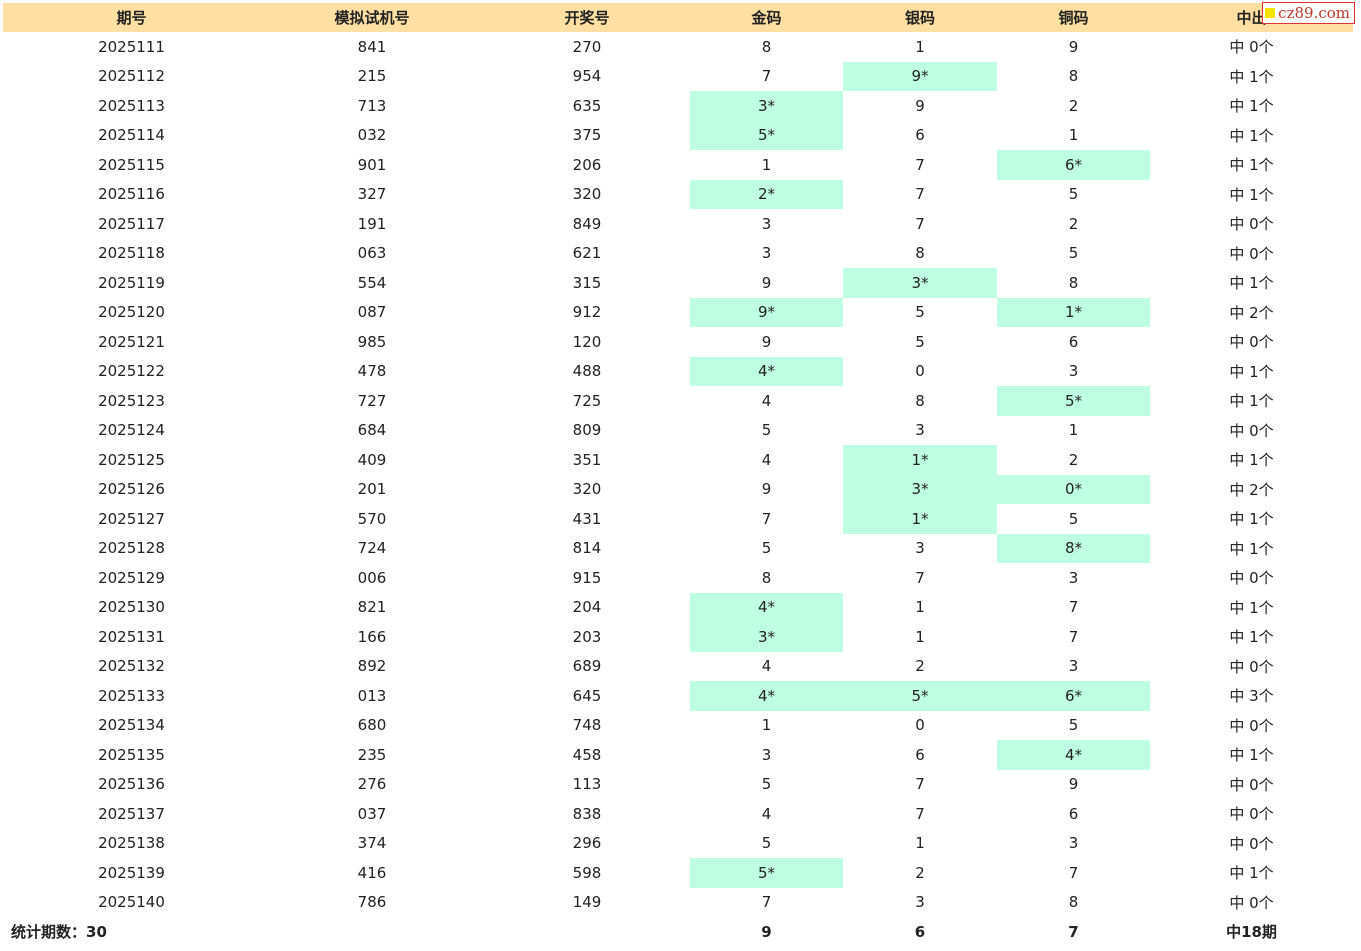 Image resolution: width=1361 pixels, height=951 pixels. What do you see at coordinates (131, 253) in the screenshot?
I see `cell-issue: 2025118` at bounding box center [131, 253].